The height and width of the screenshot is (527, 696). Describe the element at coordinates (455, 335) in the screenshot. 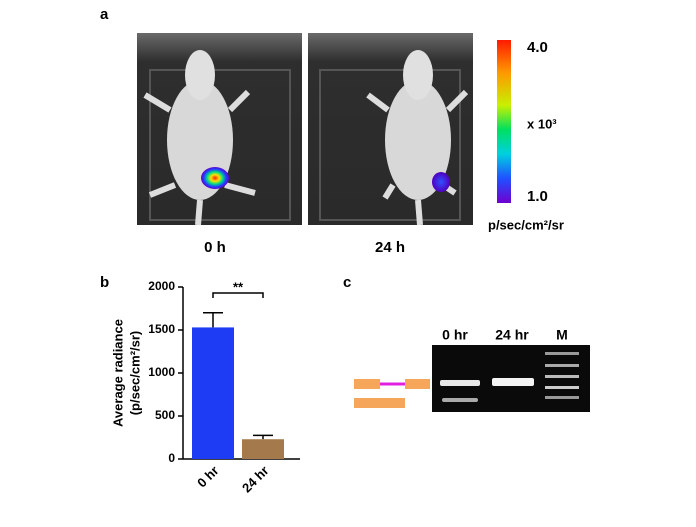

I see `lane-label: 0 hr` at that location.